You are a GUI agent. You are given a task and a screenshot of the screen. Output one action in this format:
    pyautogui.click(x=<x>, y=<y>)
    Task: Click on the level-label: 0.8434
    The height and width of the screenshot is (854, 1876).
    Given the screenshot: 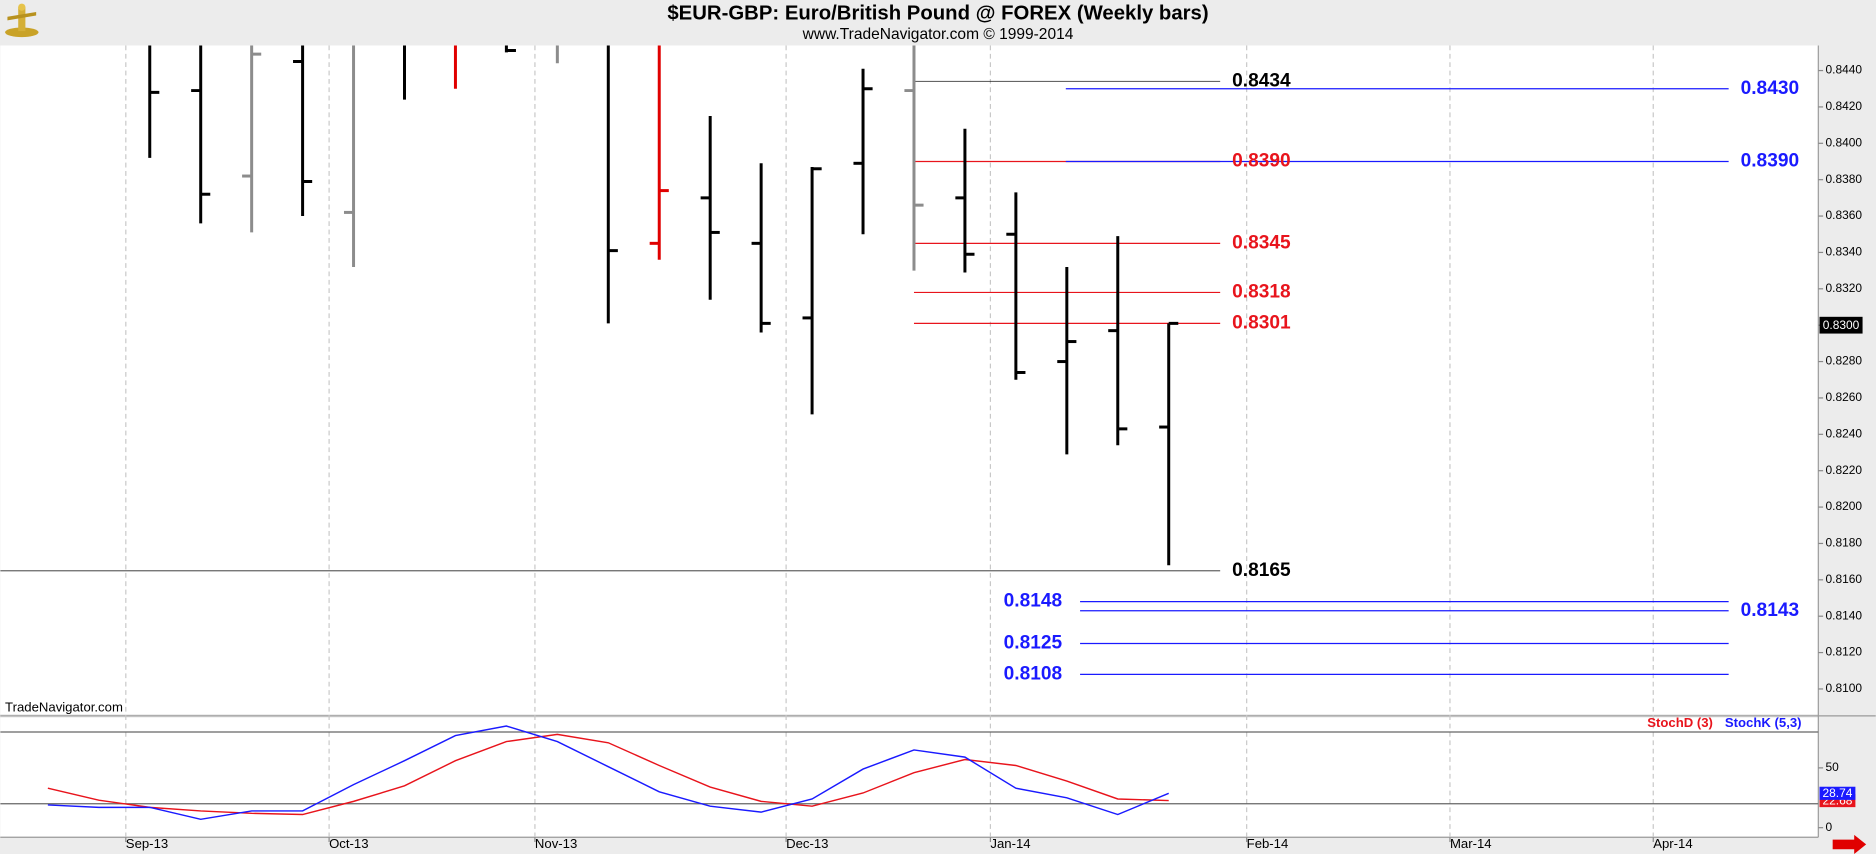 What is the action you would take?
    pyautogui.click(x=1261, y=81)
    